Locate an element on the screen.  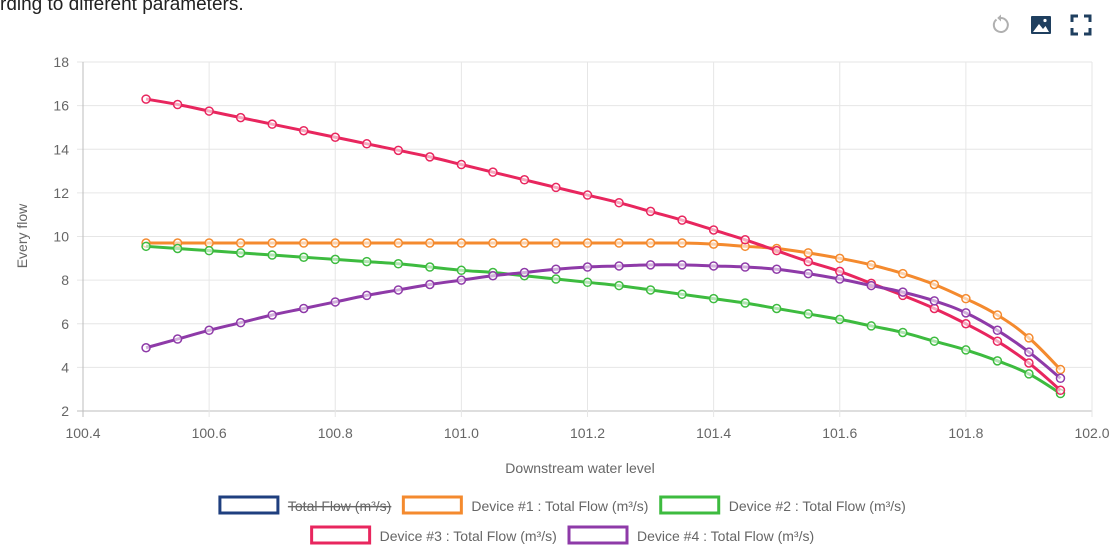
reset-icon is located at coordinates (1001, 25).